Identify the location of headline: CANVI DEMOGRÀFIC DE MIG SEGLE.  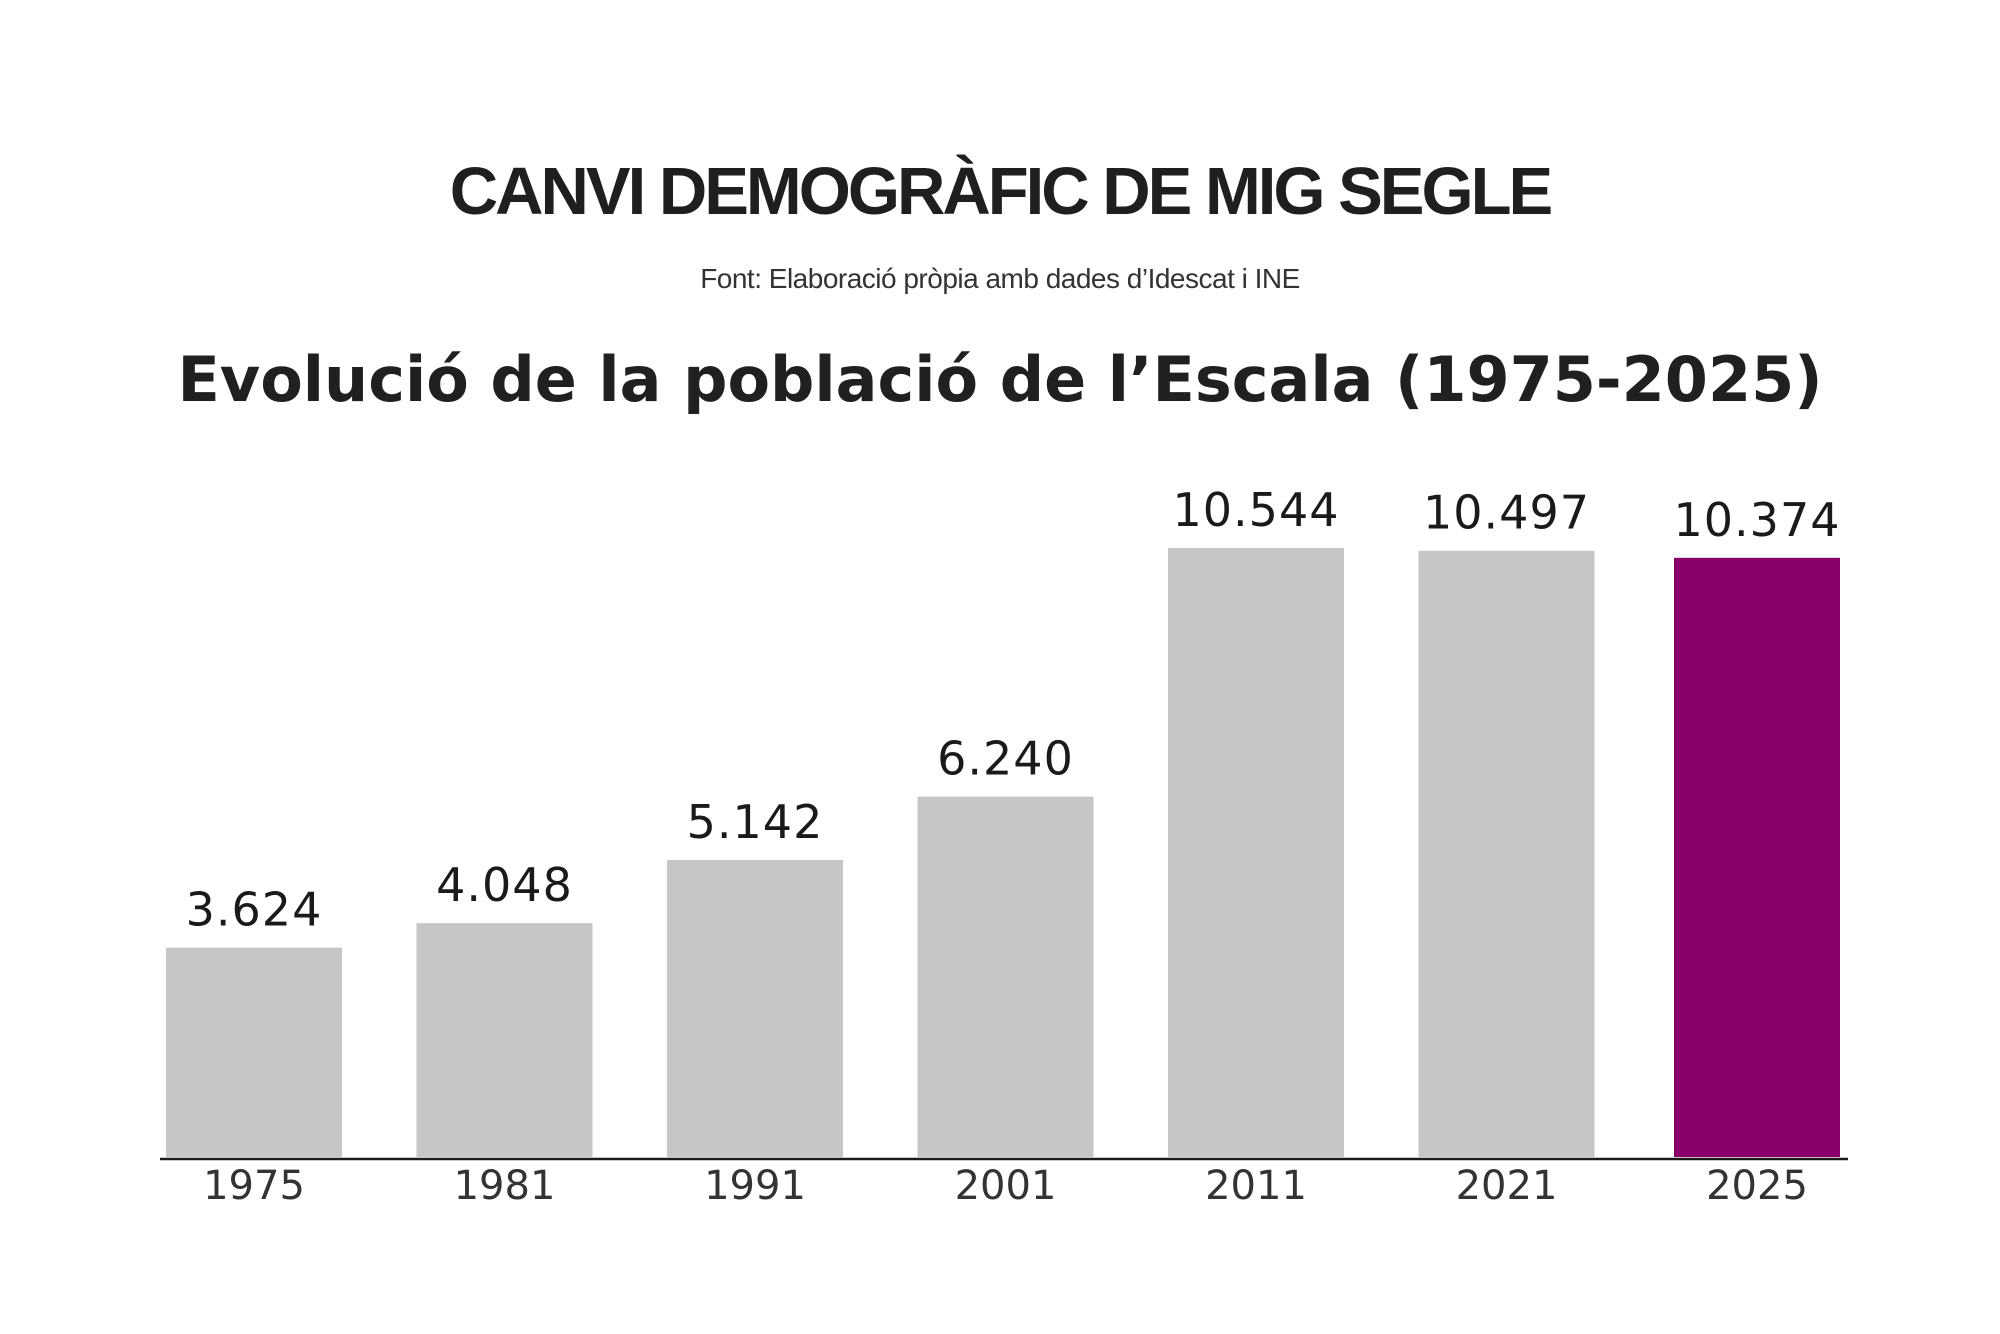
(1001, 191).